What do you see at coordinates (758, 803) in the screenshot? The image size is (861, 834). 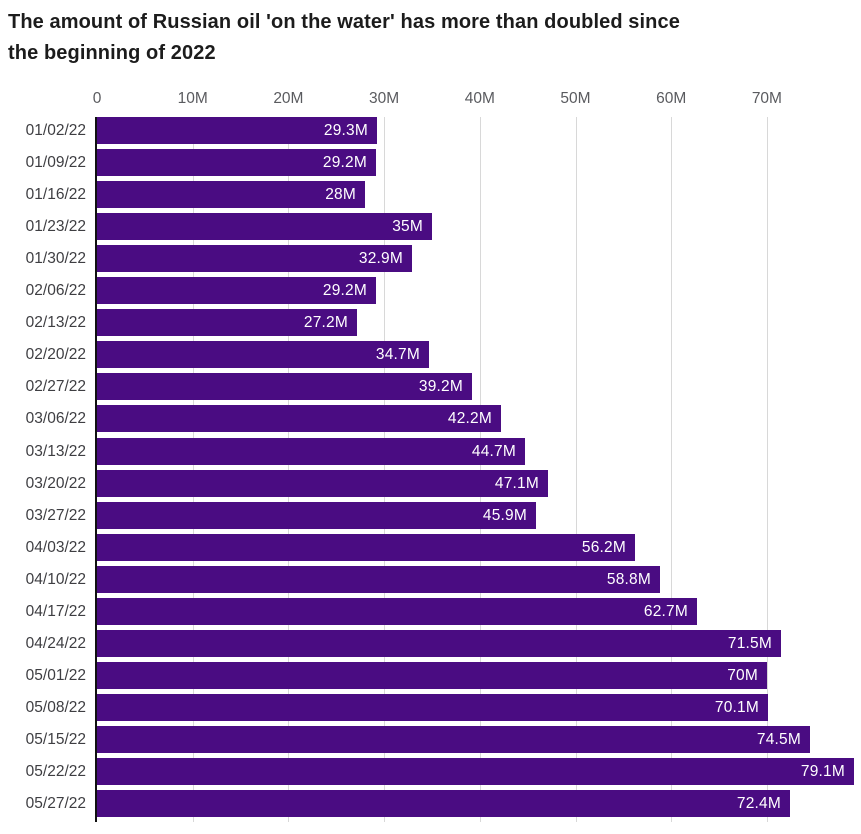 I see `bar-value-label: 72.4M` at bounding box center [758, 803].